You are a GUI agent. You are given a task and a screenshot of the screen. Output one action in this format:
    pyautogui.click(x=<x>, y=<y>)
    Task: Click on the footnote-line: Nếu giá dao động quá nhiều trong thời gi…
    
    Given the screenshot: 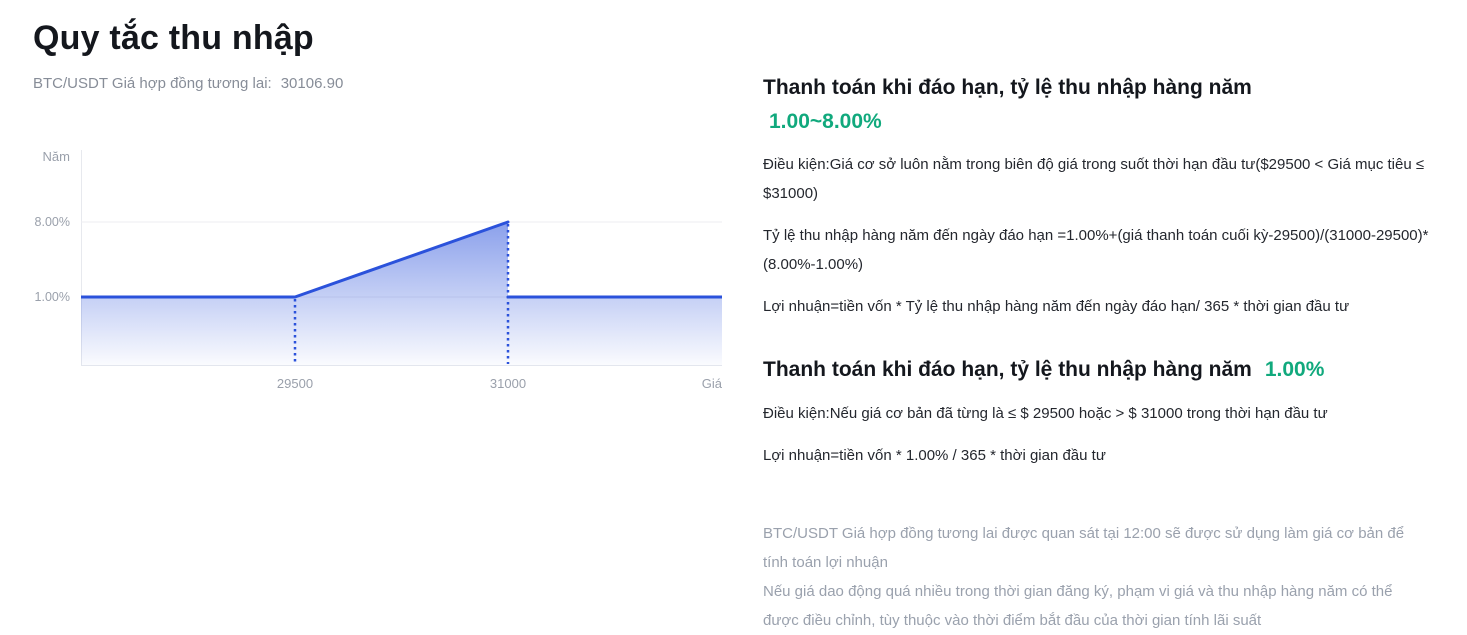 What is the action you would take?
    pyautogui.click(x=1078, y=606)
    